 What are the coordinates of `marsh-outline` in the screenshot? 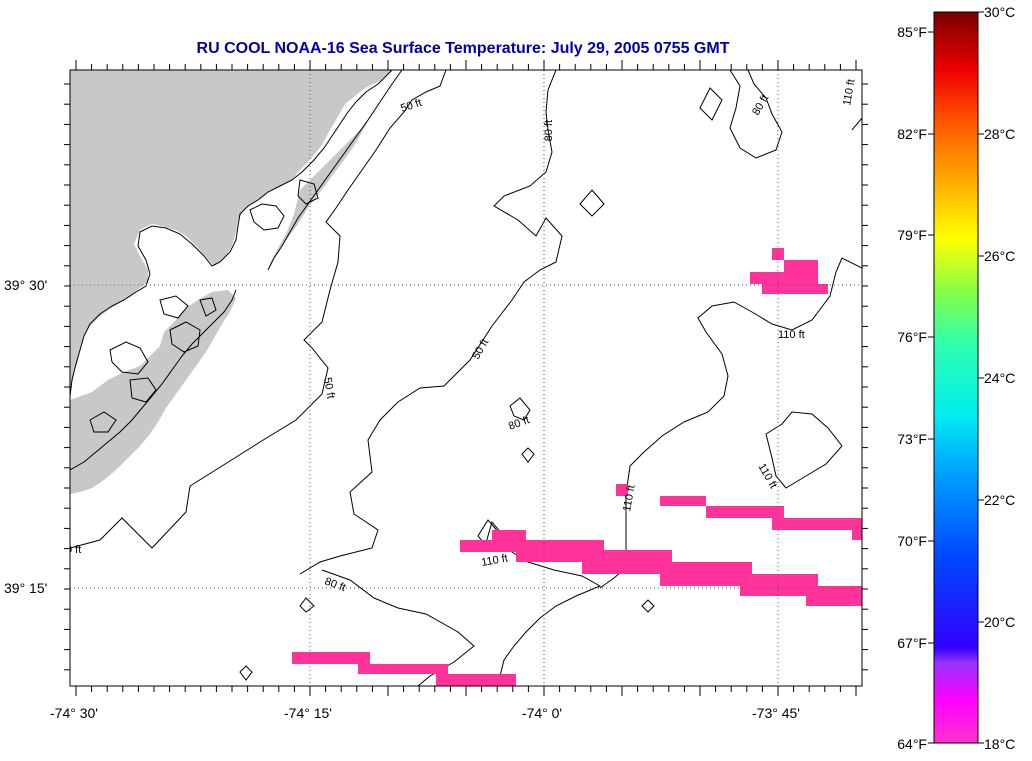 It's located at (204, 306).